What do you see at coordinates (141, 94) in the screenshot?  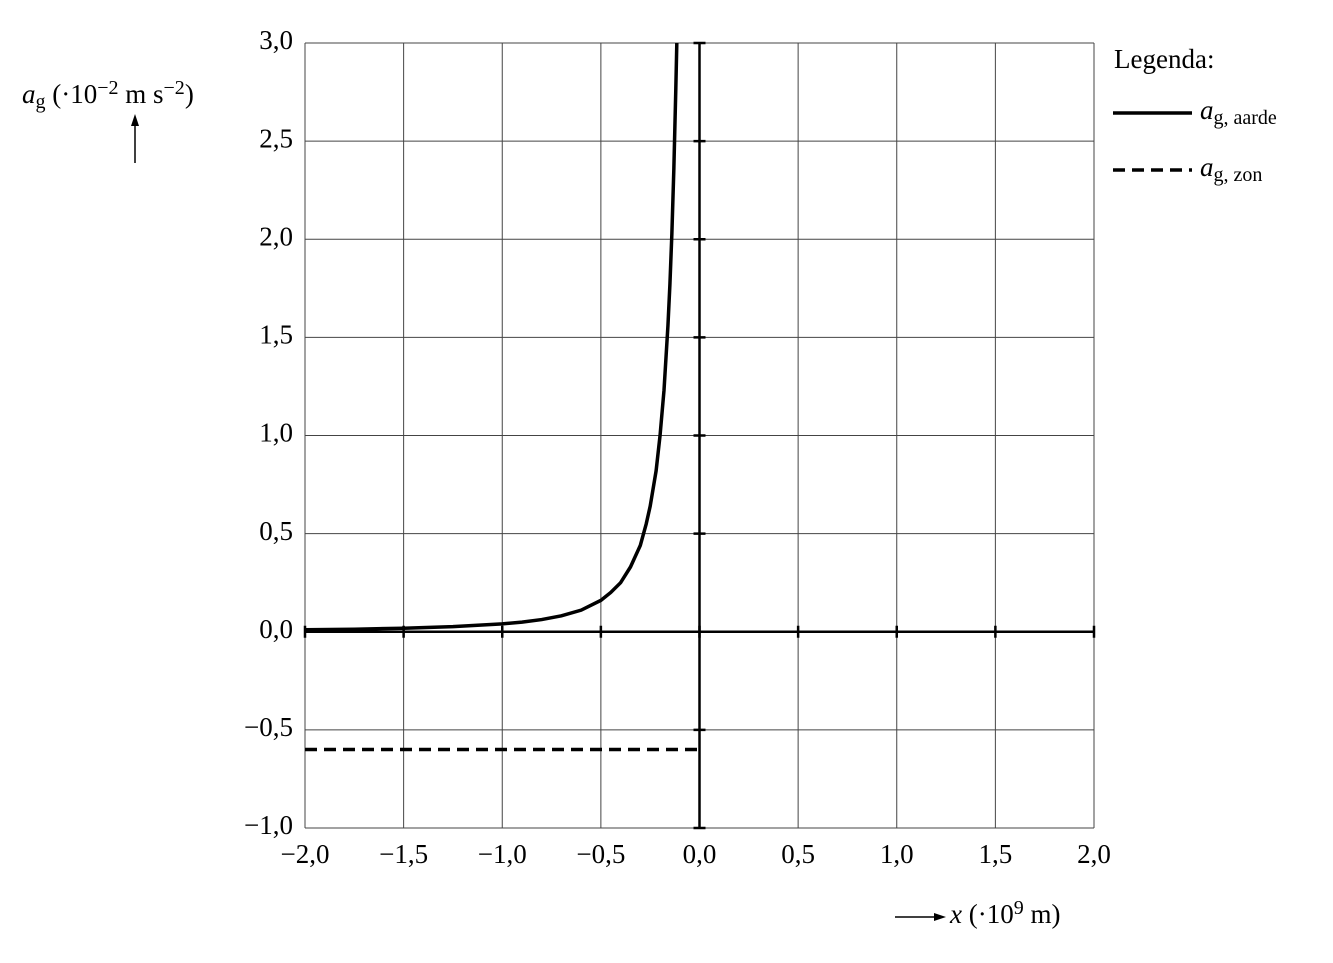 I see `y-label-part: m s` at bounding box center [141, 94].